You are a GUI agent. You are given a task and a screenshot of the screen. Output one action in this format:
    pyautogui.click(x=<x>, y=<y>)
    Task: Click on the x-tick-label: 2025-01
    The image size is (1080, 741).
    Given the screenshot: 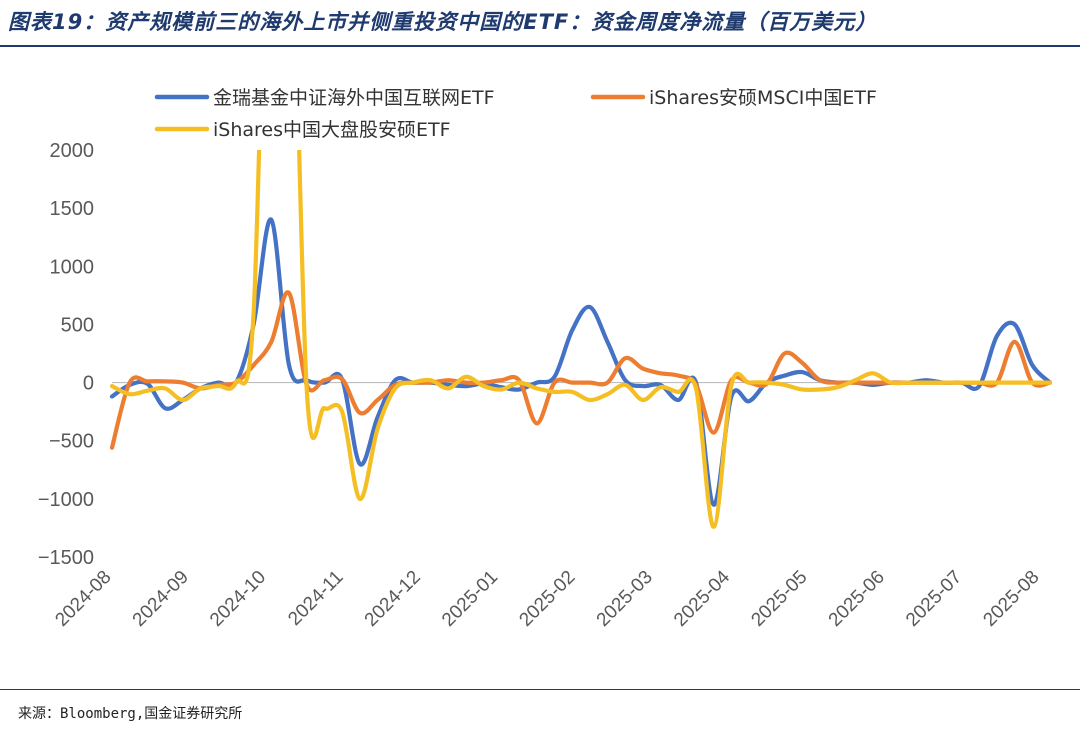 What is the action you would take?
    pyautogui.click(x=470, y=599)
    